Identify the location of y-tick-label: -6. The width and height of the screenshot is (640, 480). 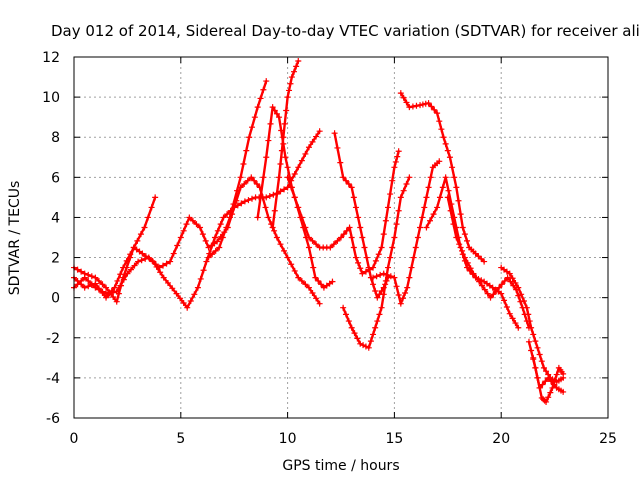
(53, 419).